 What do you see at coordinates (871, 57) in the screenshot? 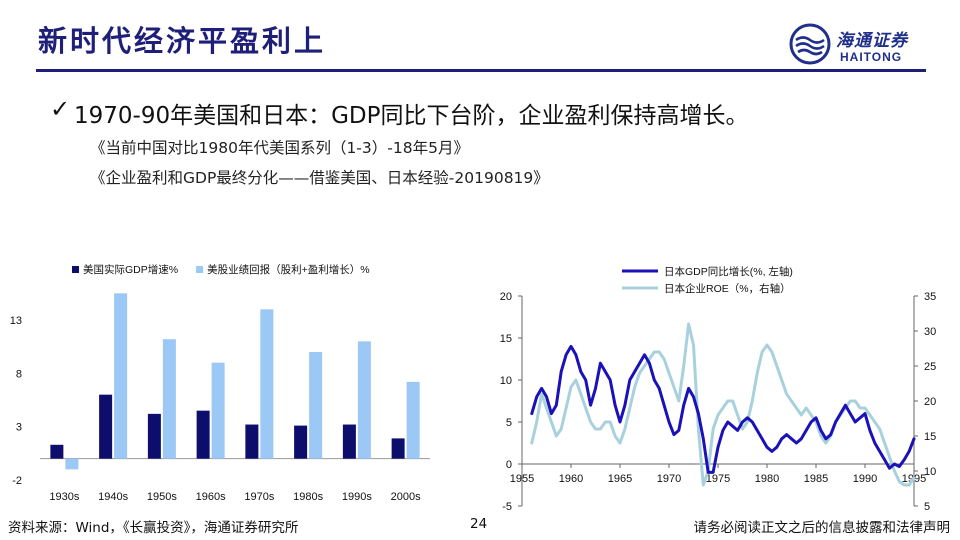
I see `logo-english-text: HAITONG` at bounding box center [871, 57].